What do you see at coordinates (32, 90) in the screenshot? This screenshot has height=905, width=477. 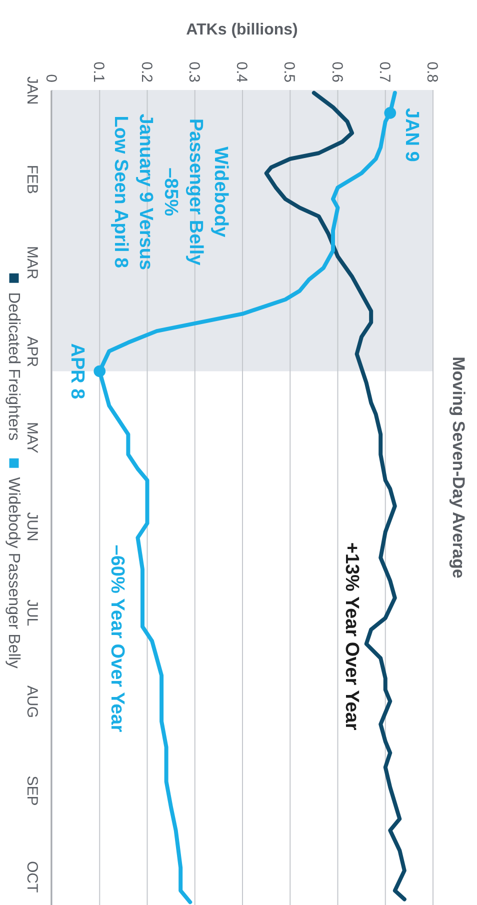 I see `y-tick-label: JAN` at bounding box center [32, 90].